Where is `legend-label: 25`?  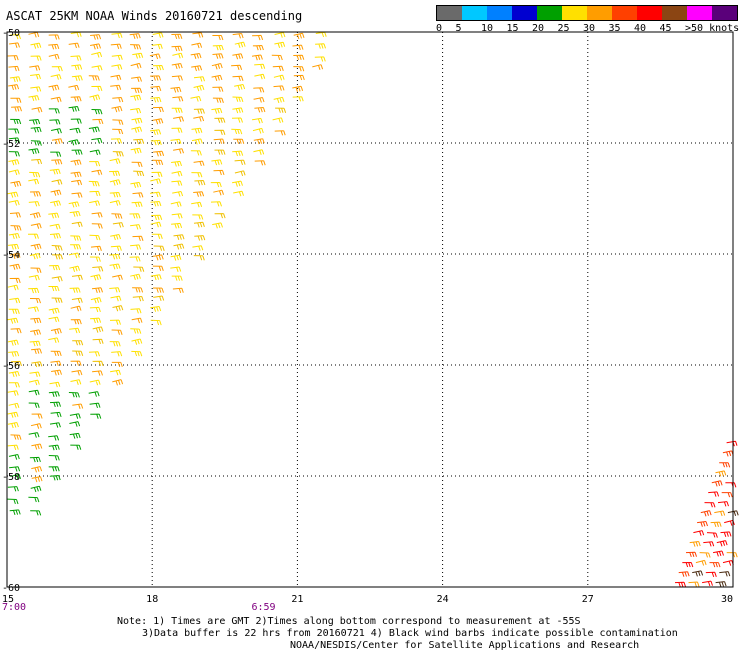
legend-label: 25 is located at coordinates (563, 28).